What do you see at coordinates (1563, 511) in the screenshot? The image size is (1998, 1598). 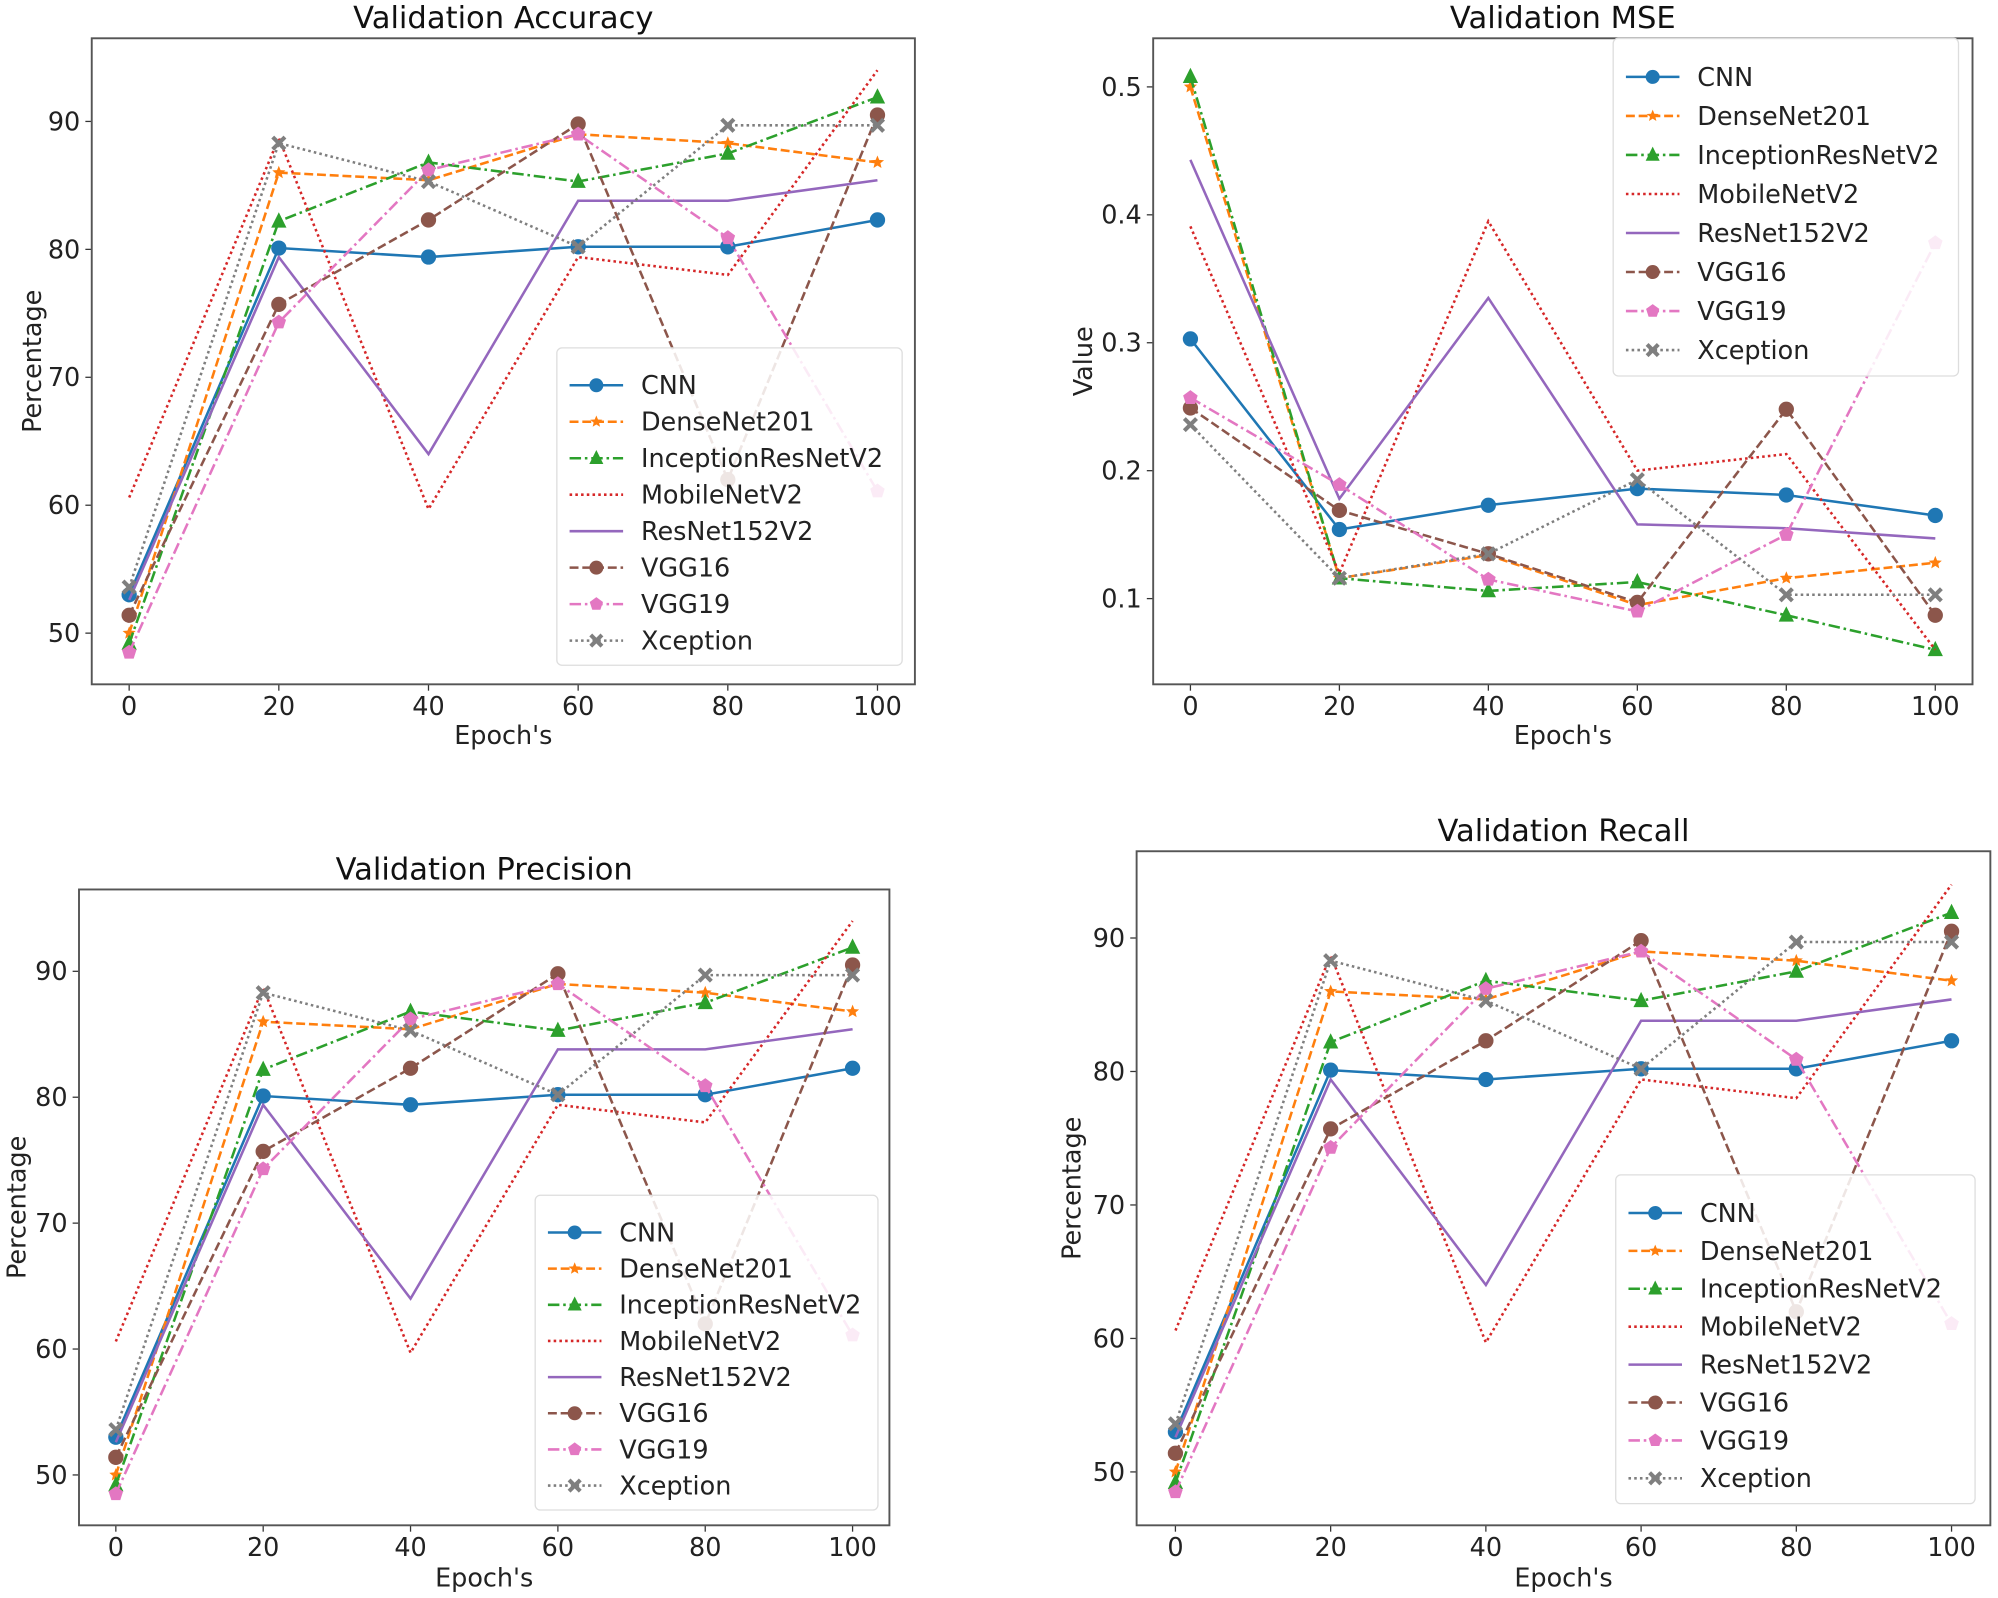 I see `series-line-vgg16` at bounding box center [1563, 511].